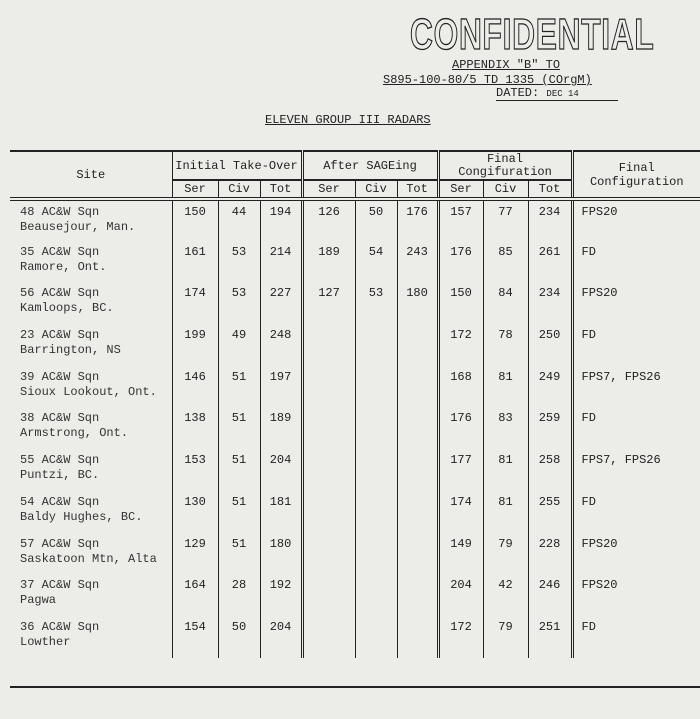  Describe the element at coordinates (236, 165) in the screenshot. I see `header-initial-take-over: Initial Take-Over` at that location.